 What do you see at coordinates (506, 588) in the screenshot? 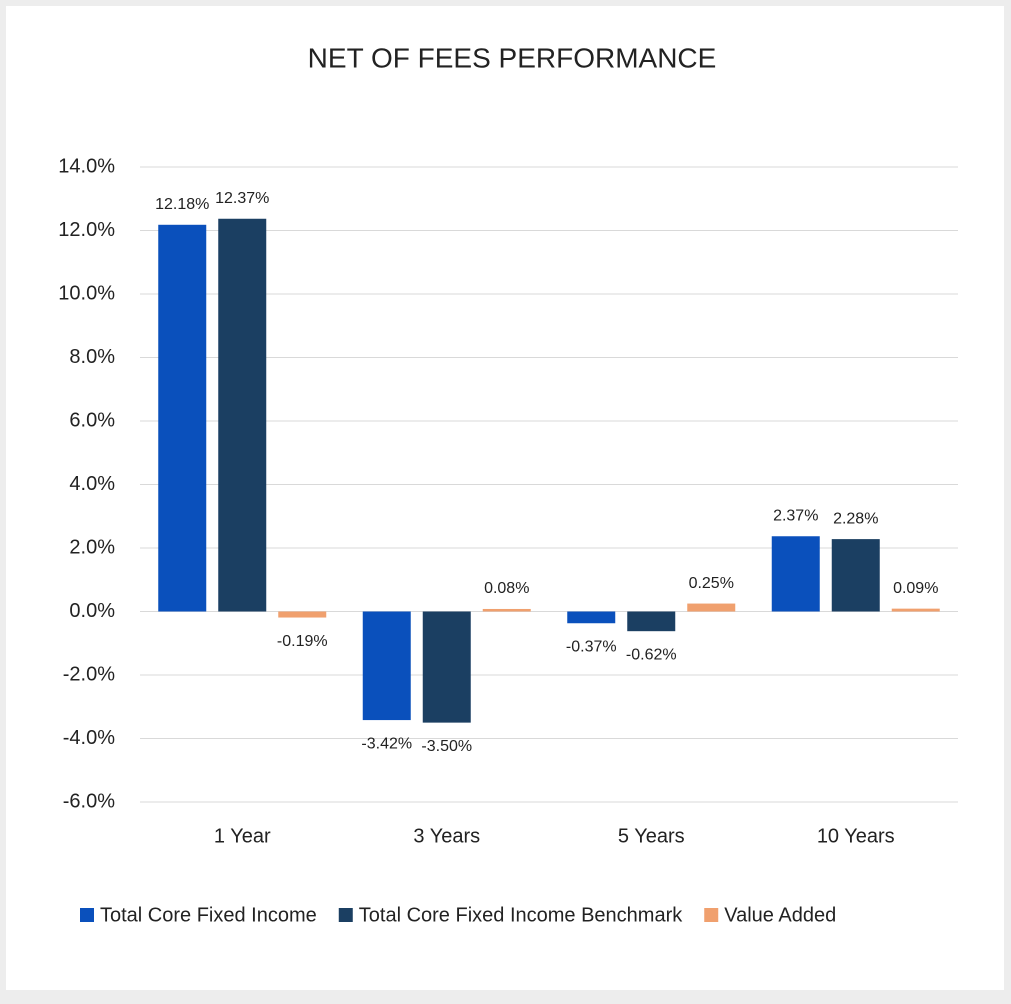
I see `data-label: 0.08%` at bounding box center [506, 588].